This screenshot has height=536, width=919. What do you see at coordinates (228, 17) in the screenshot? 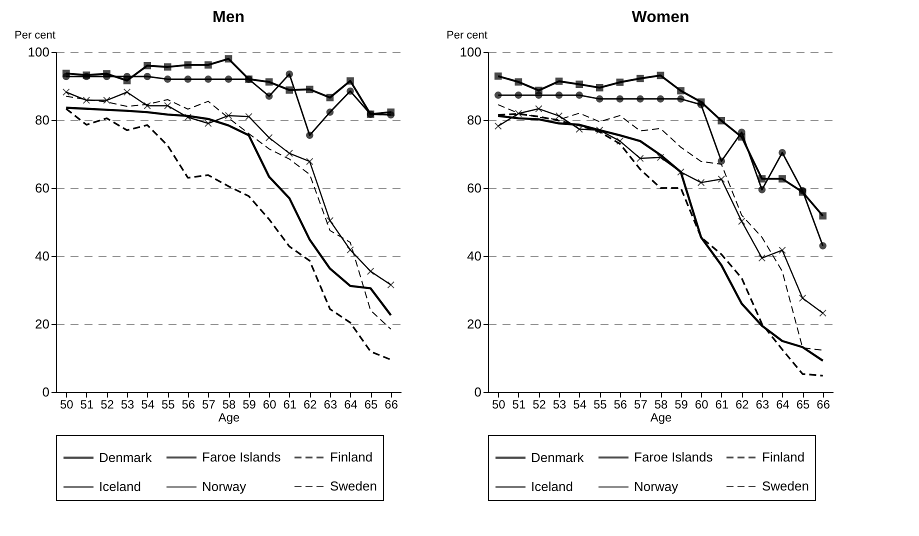
I see `chart-title: Men` at bounding box center [228, 17].